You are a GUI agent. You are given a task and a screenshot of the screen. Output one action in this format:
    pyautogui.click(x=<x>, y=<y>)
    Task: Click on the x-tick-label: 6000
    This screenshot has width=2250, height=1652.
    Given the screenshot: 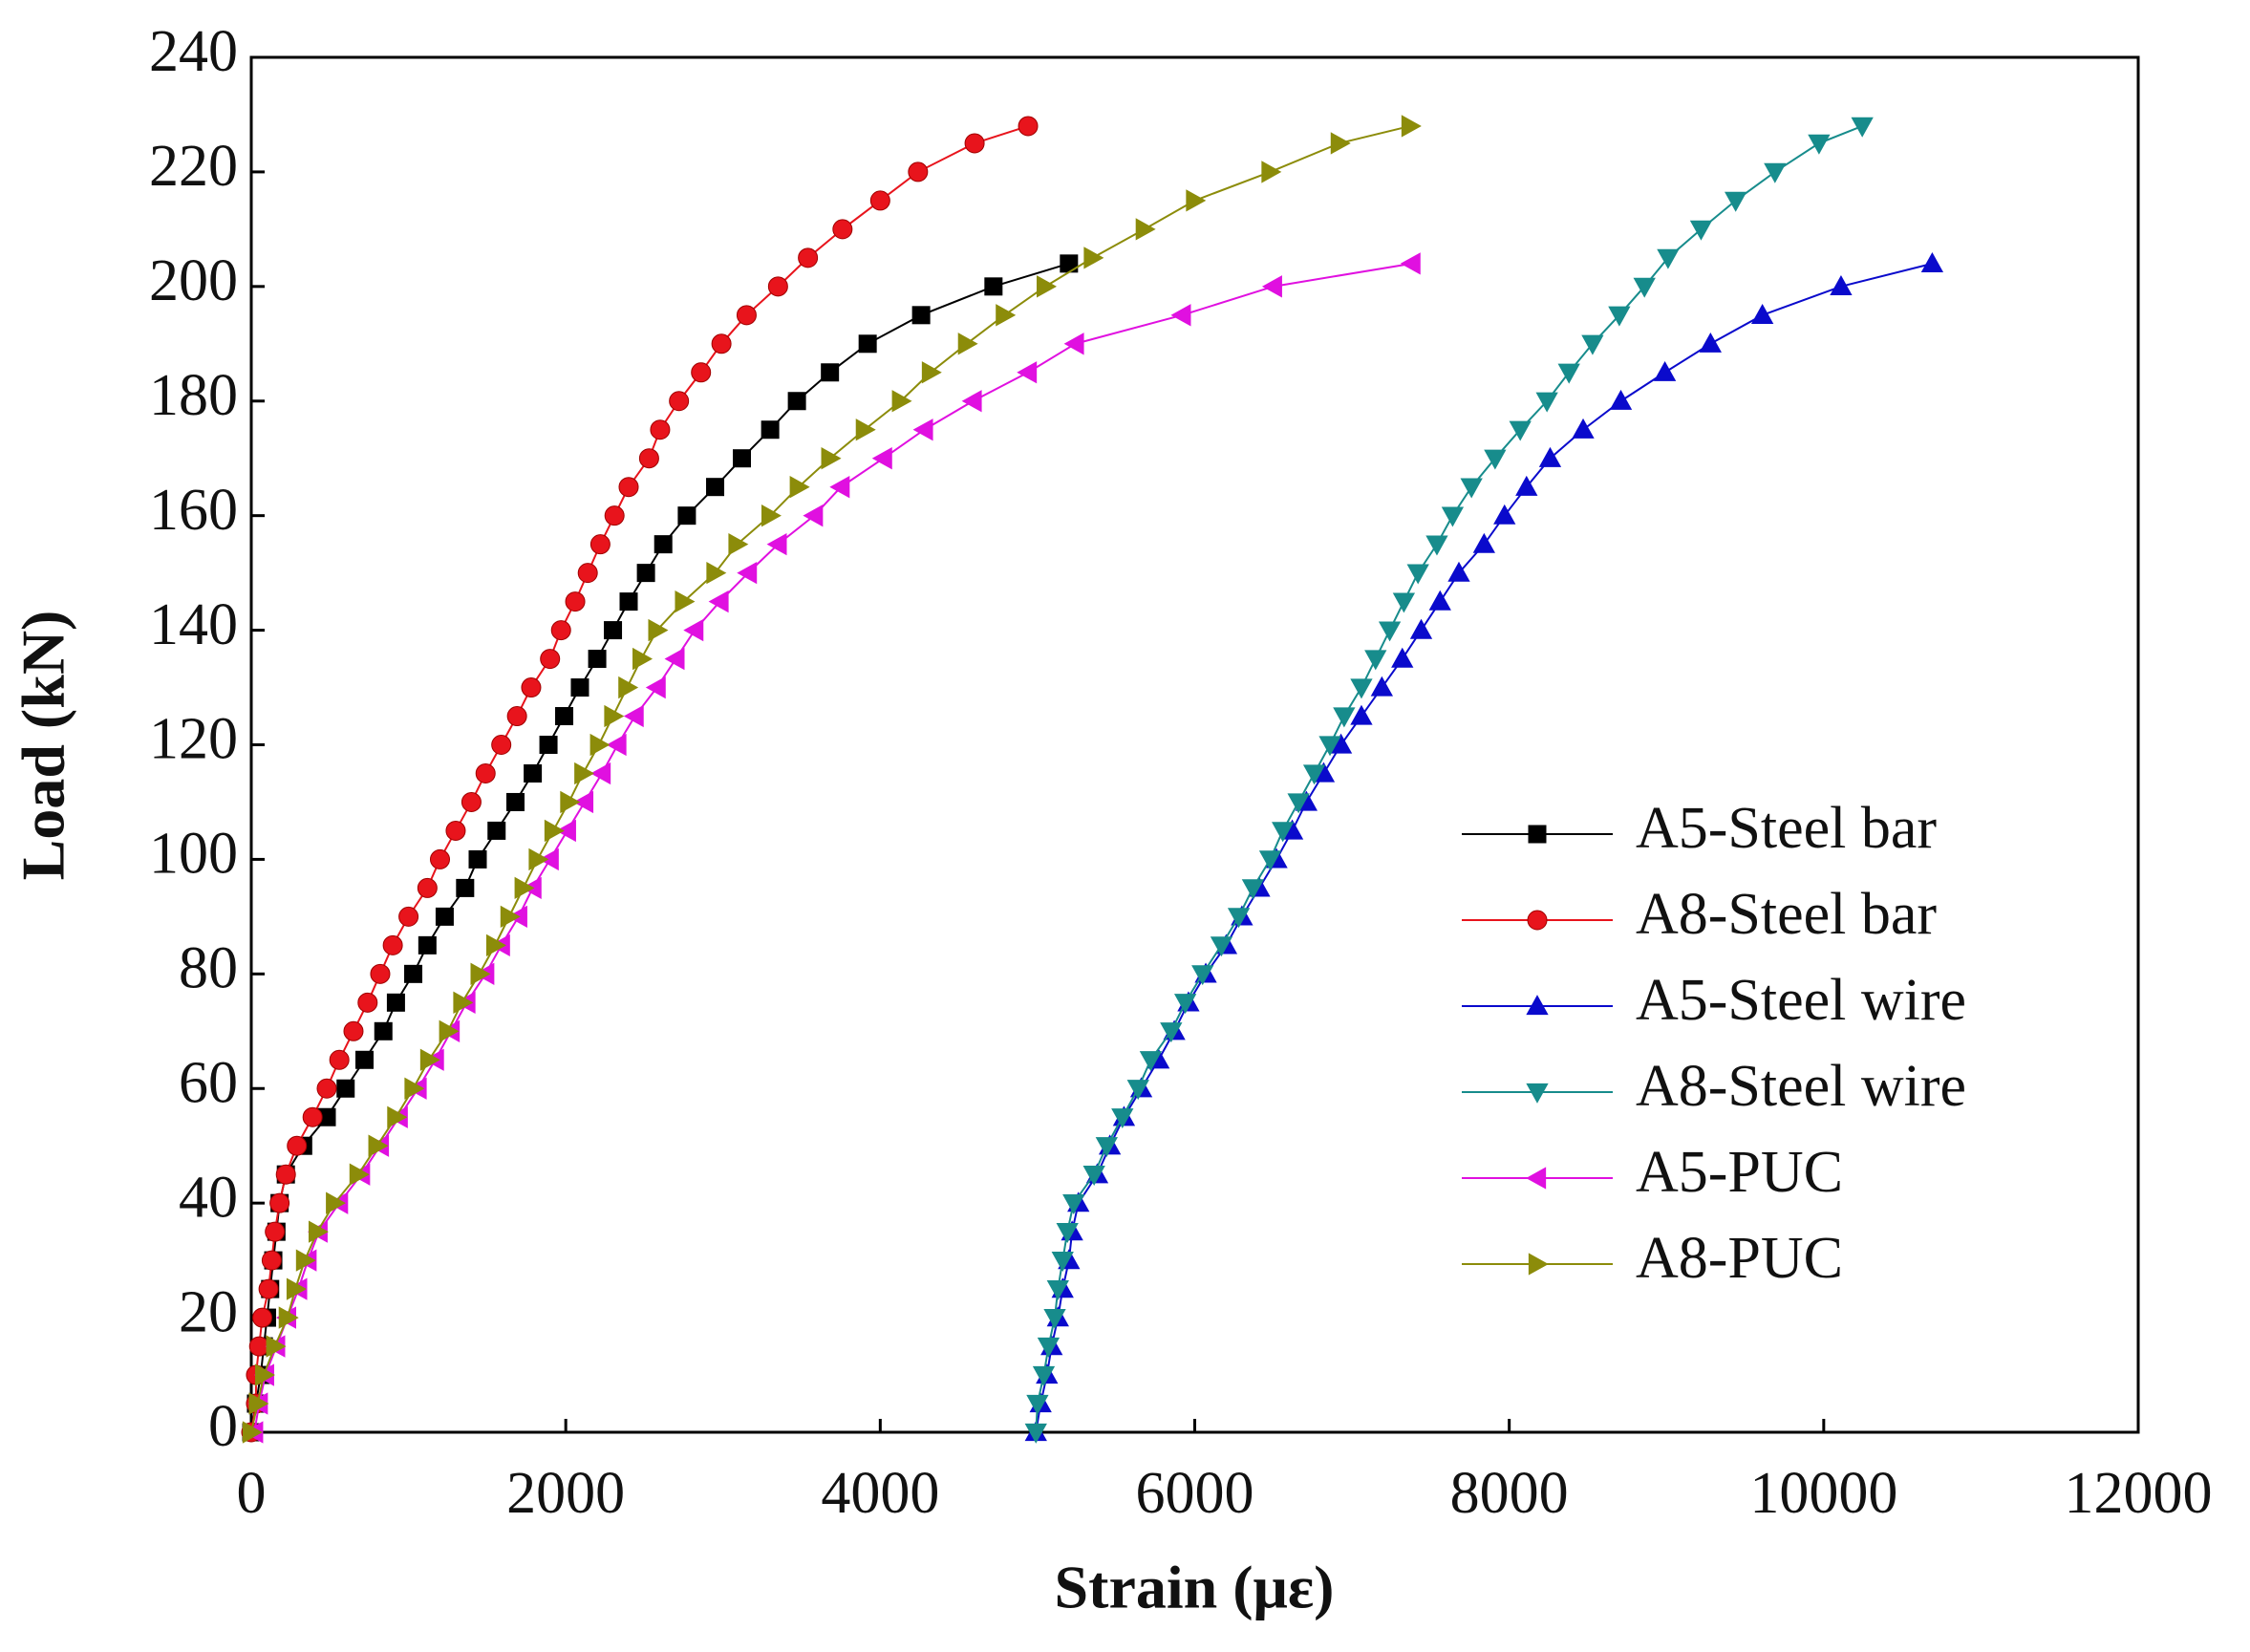 What is the action you would take?
    pyautogui.click(x=1195, y=1494)
    